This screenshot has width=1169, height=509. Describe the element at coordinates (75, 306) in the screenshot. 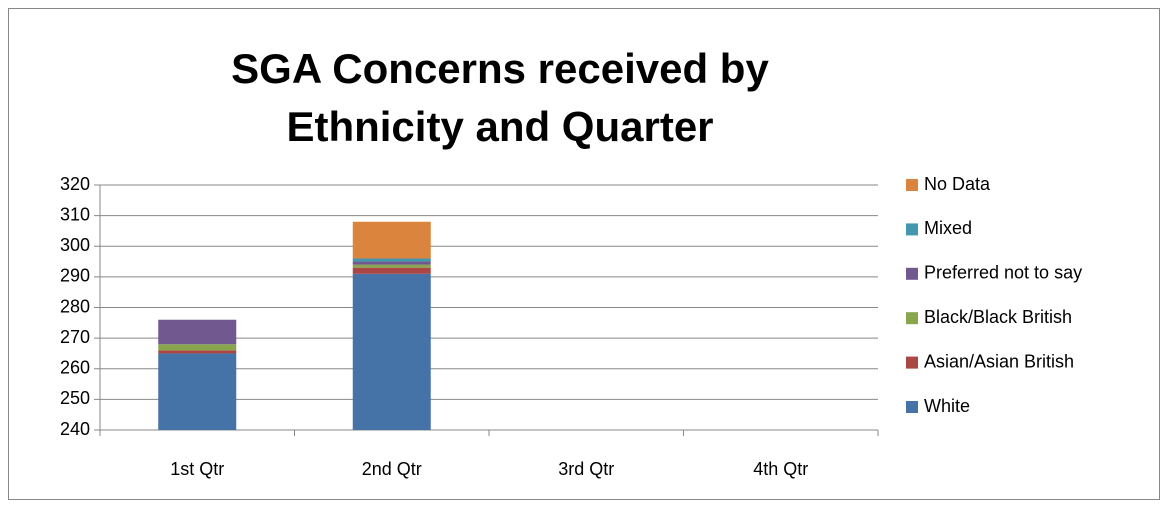

I see `y-tick-label: 280` at that location.